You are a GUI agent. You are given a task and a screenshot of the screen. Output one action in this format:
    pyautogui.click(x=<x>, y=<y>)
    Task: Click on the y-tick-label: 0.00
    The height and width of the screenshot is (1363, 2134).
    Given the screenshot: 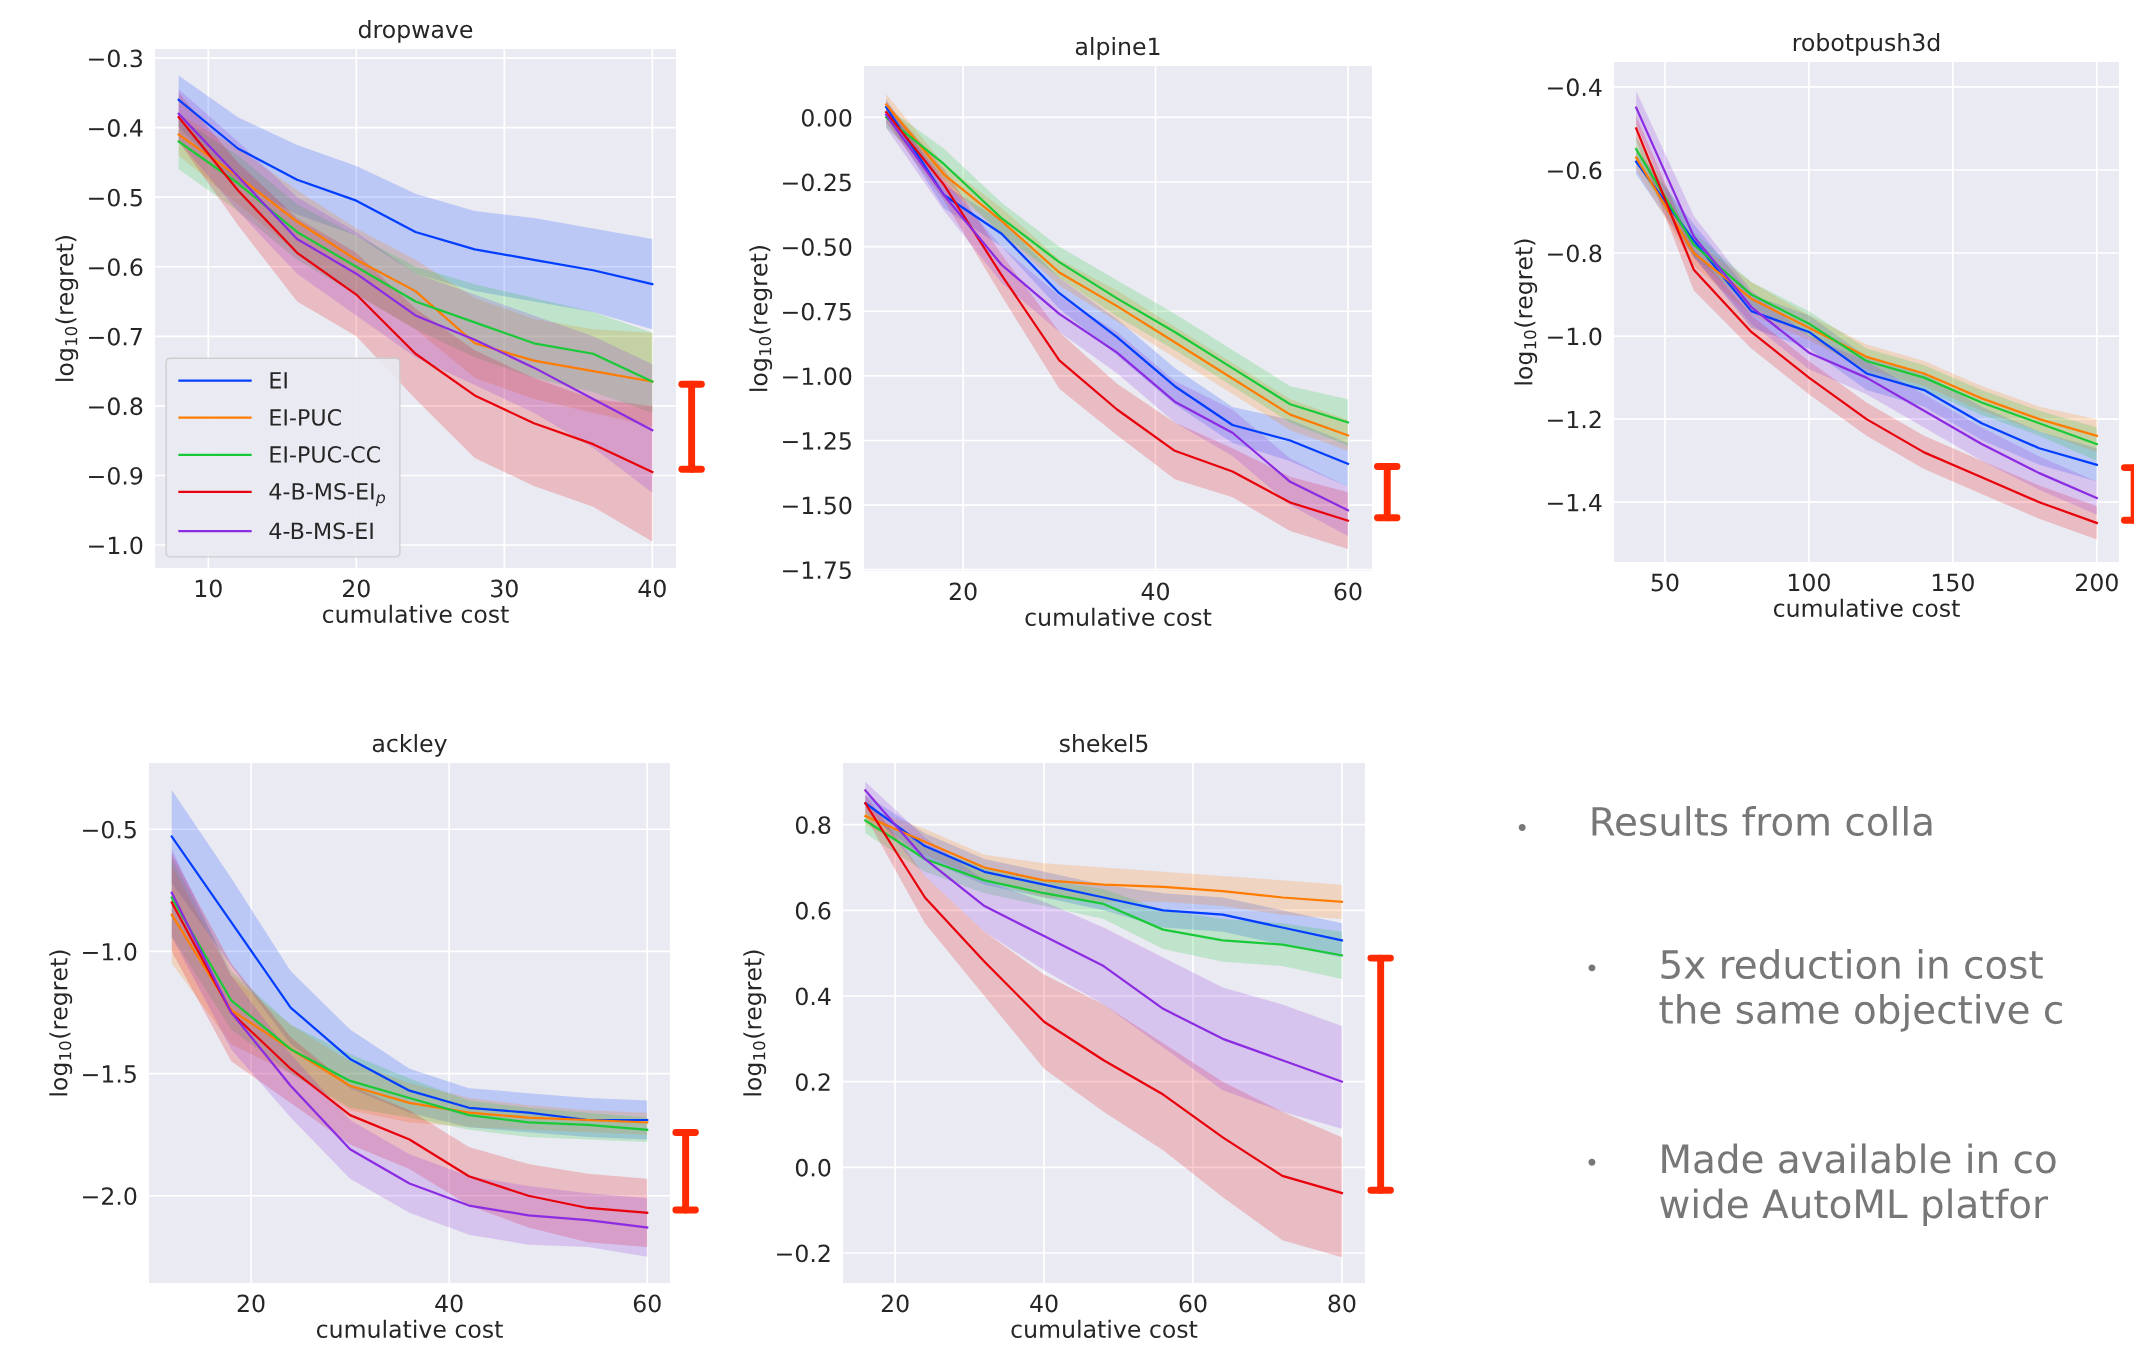 What is the action you would take?
    pyautogui.click(x=826, y=117)
    